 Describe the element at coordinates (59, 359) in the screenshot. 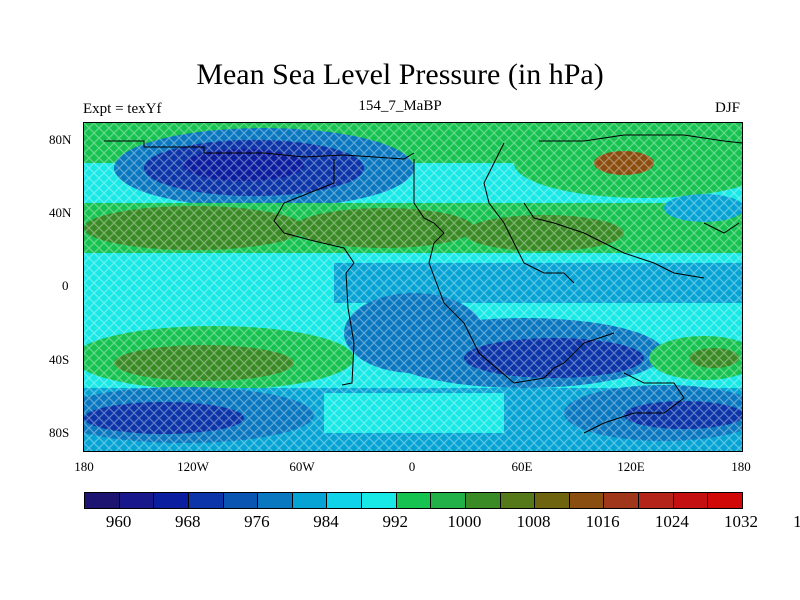

I see `lat-label-40s: 40S` at that location.